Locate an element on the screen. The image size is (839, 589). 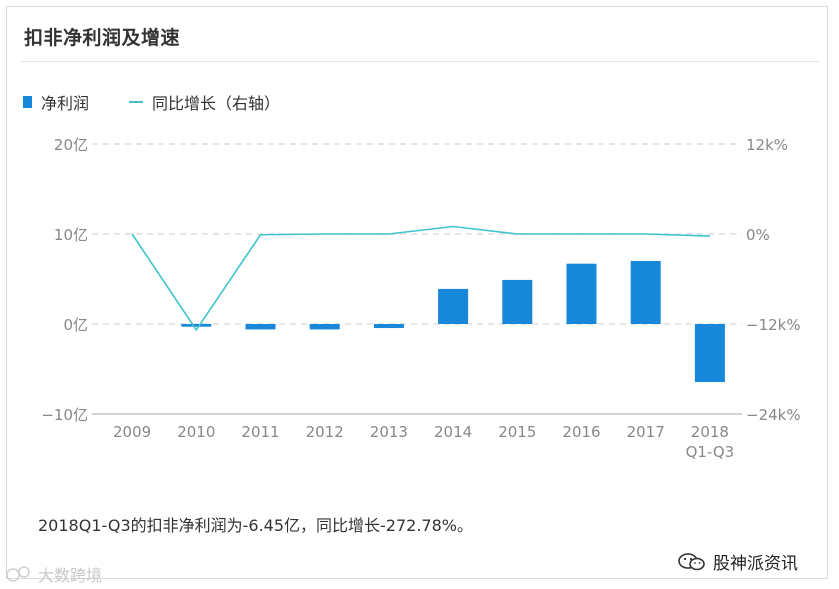
bars-layer is located at coordinates (453, 322).